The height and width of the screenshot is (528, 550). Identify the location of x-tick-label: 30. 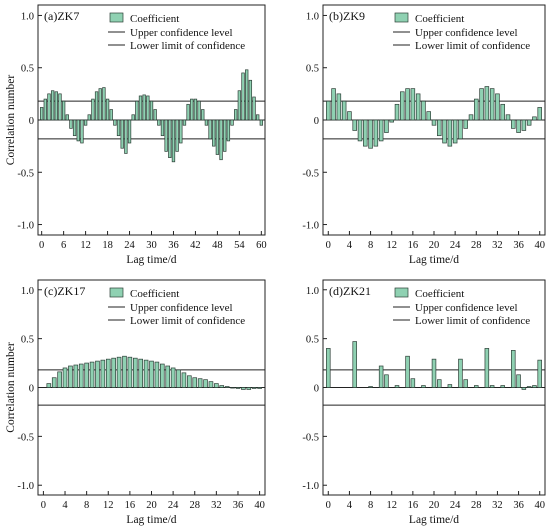
(151, 245).